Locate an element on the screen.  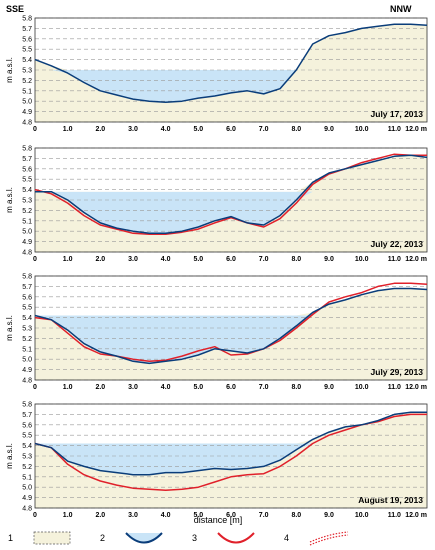
y-tick-label: 5.0 is located at coordinates (27, 360).